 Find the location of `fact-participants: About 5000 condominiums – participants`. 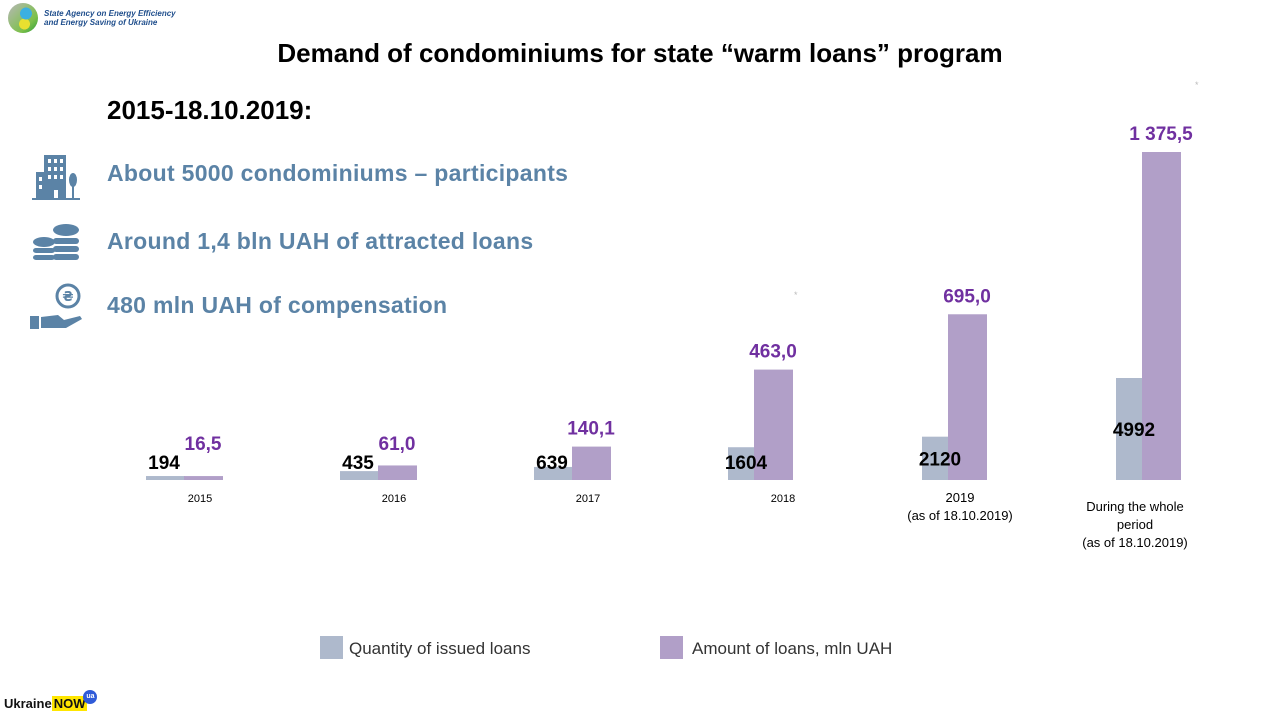

fact-participants: About 5000 condominiums – participants is located at coordinates (338, 173).